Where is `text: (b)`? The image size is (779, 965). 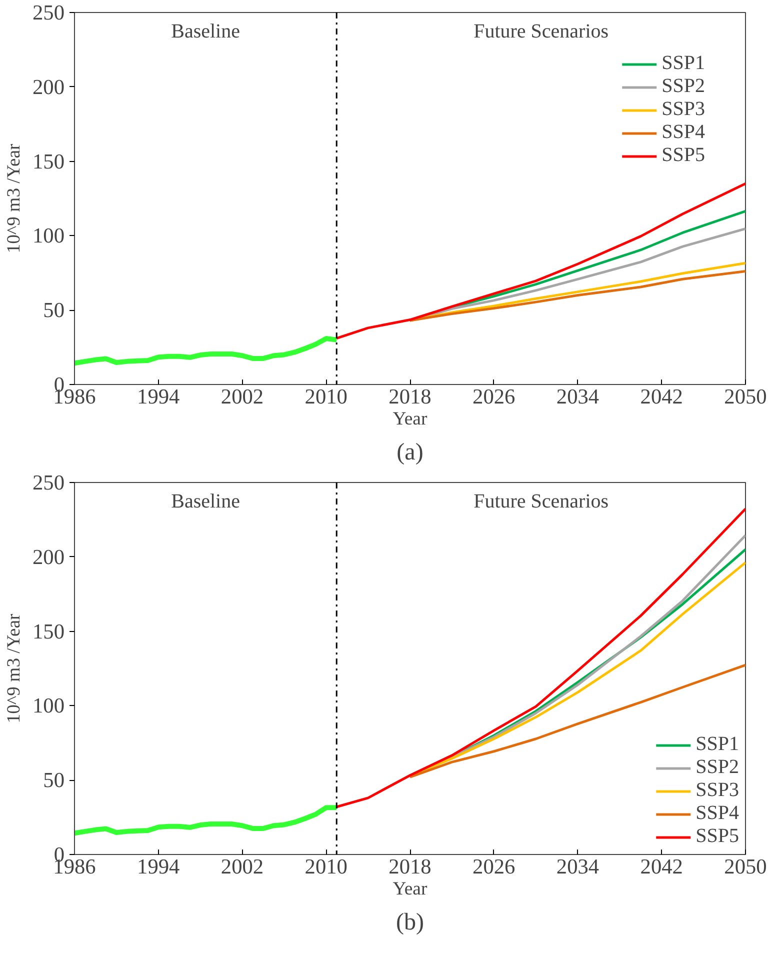
text: (b) is located at coordinates (410, 923).